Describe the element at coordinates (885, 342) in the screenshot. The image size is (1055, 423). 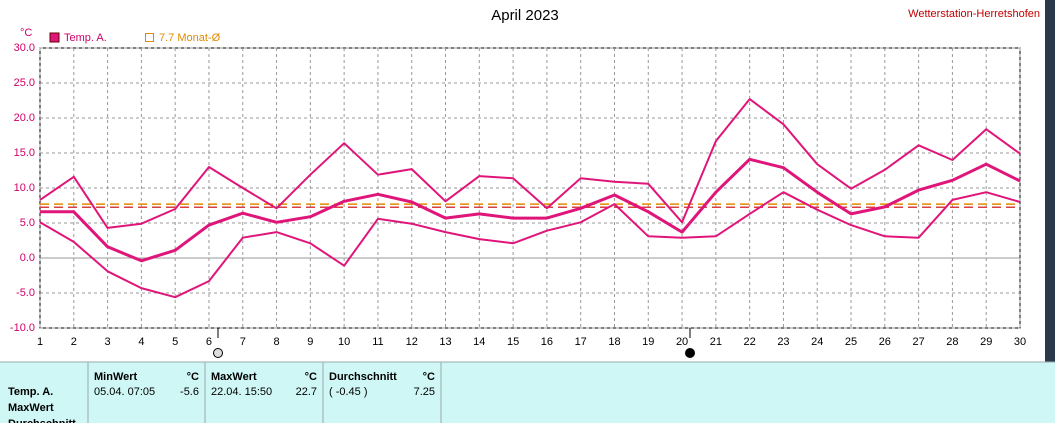
I see `x-tick-label: 26` at that location.